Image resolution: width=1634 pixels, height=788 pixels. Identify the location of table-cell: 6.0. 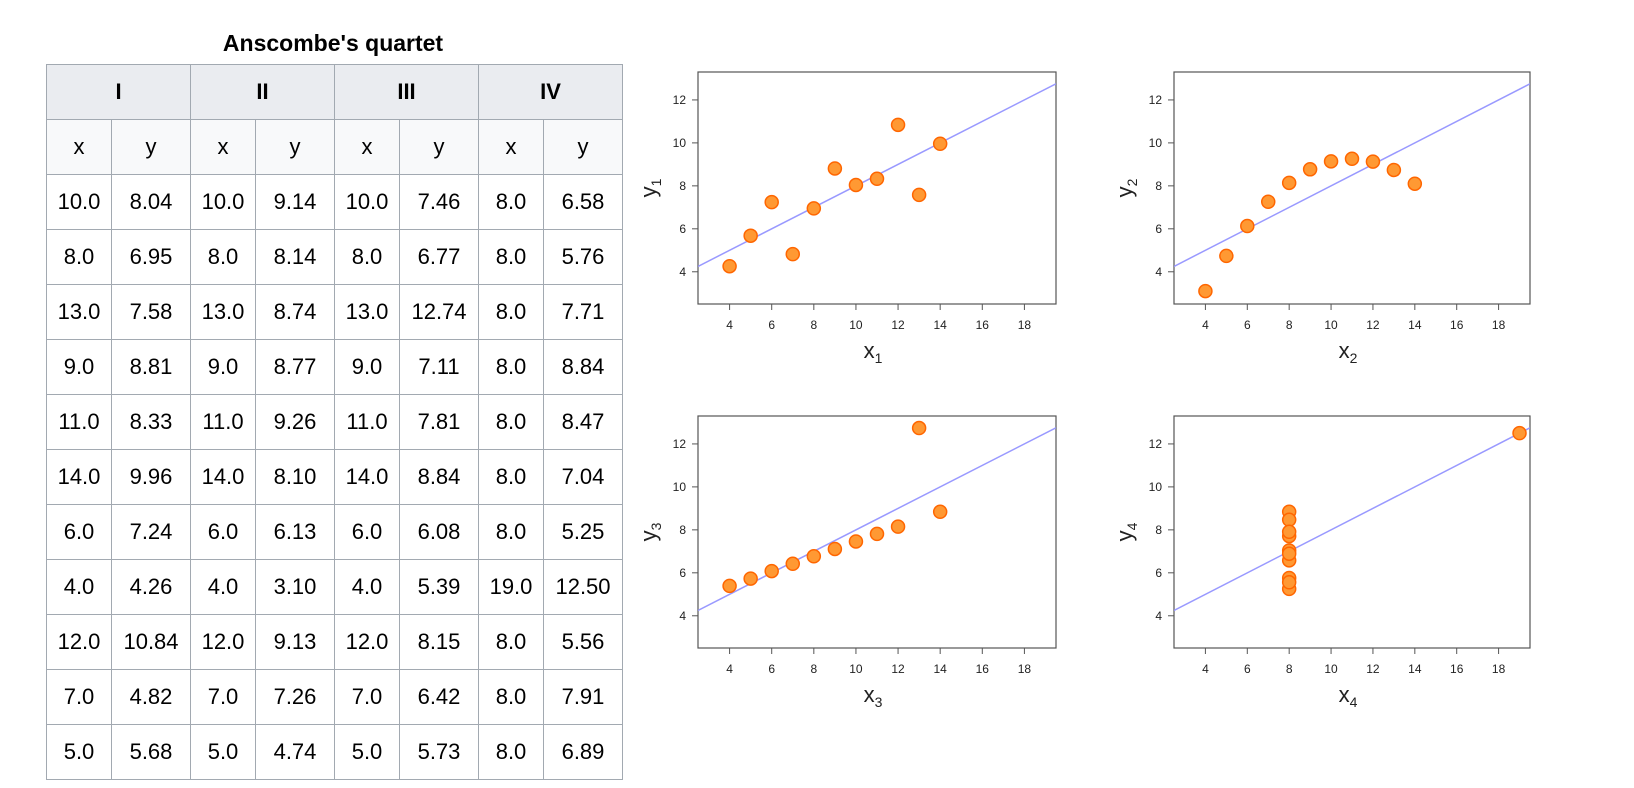
(367, 532).